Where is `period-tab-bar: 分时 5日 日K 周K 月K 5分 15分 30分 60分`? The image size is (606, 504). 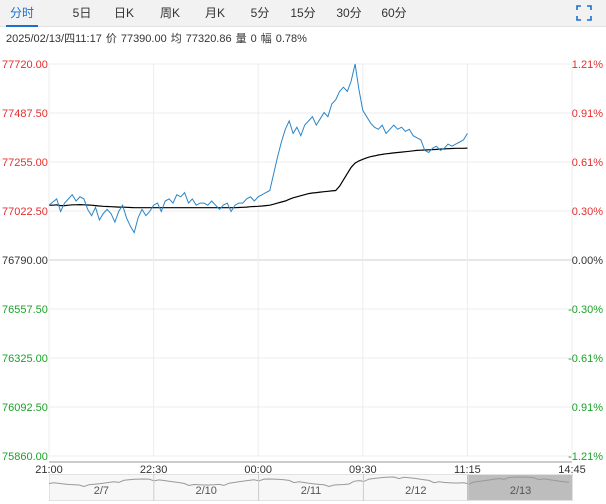 period-tab-bar: 分时 5日 日K 周K 月K 5分 15分 30分 60分 is located at coordinates (303, 13).